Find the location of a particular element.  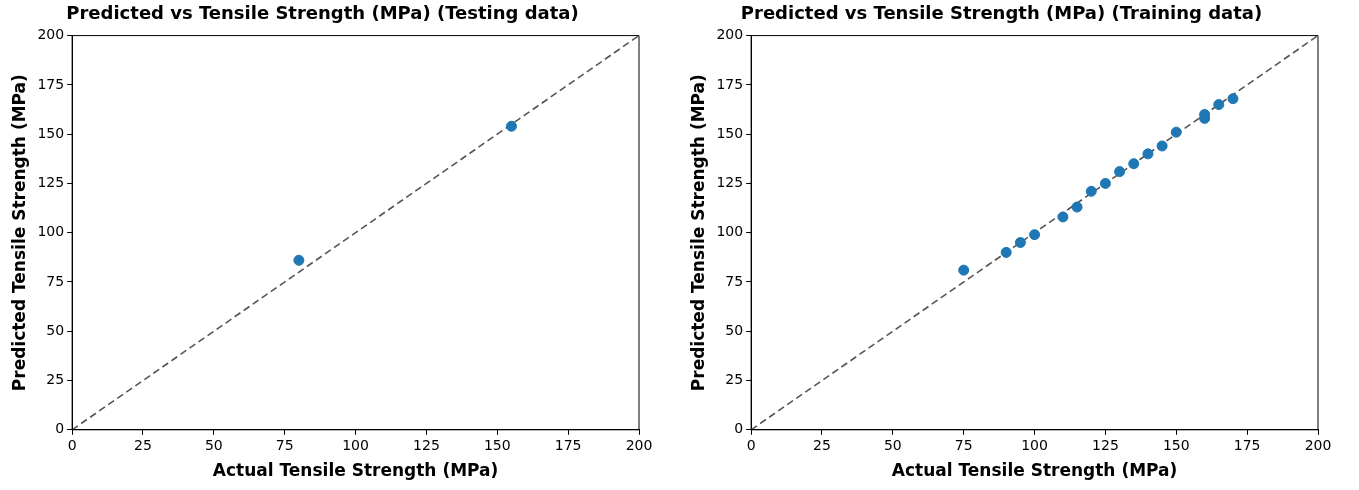

chart-title: Predicted vs Tensile Strength (MPa) (Testing data) is located at coordinates (322, 13).